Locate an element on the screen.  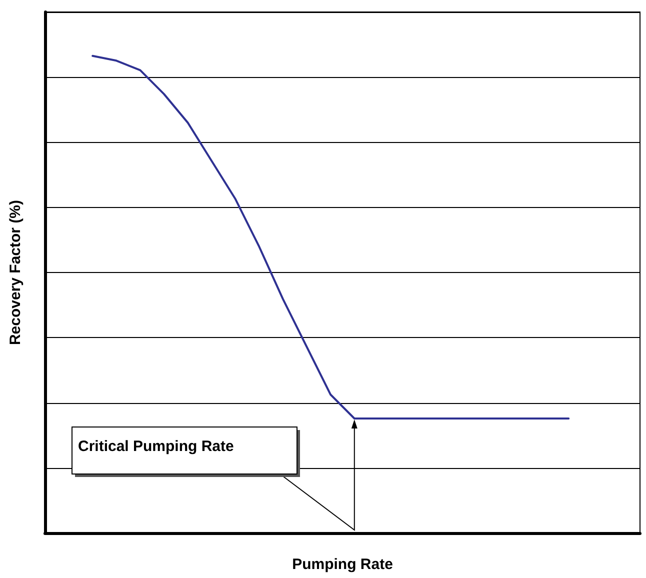
y-axis-title: Recovery Factor (%) is located at coordinates (15, 273).